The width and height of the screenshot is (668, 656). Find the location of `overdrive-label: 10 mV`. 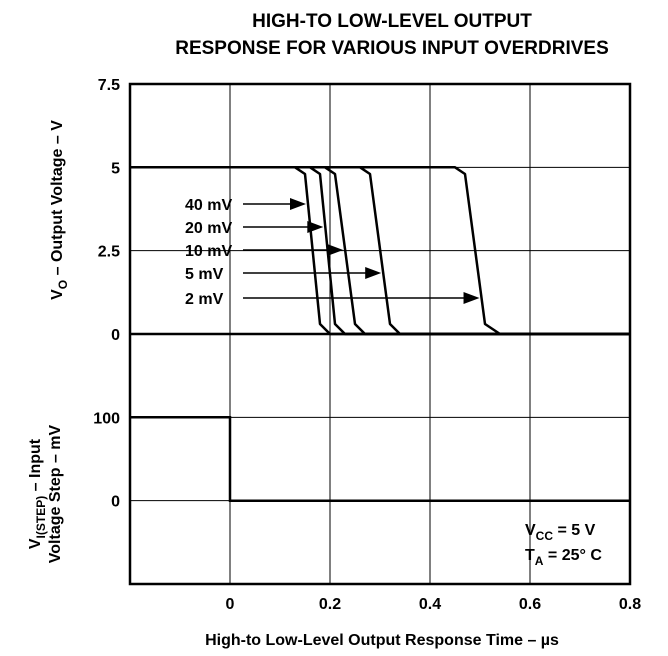

overdrive-label: 10 mV is located at coordinates (208, 251).